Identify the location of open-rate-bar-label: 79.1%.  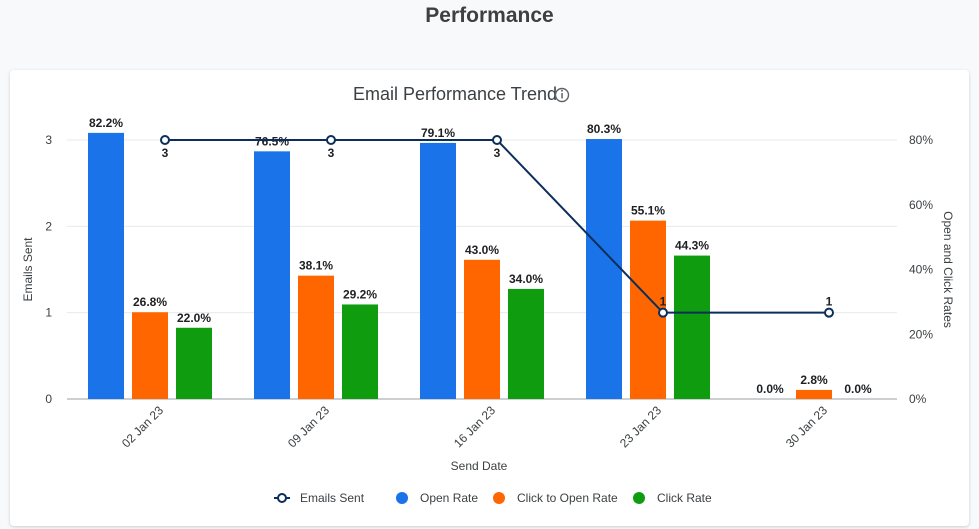
(438, 133).